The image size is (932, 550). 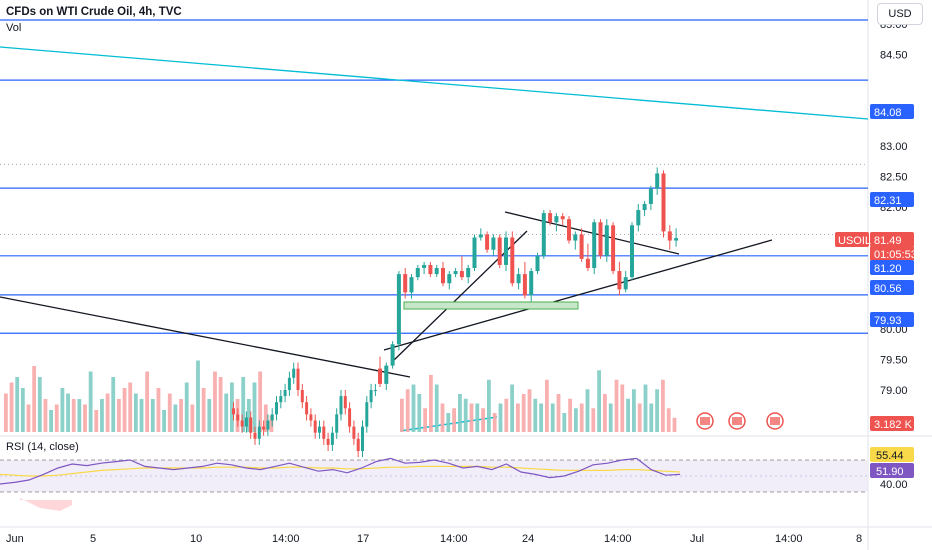 What do you see at coordinates (892, 470) in the screenshot?
I see `rsi-value-badge: 51.90` at bounding box center [892, 470].